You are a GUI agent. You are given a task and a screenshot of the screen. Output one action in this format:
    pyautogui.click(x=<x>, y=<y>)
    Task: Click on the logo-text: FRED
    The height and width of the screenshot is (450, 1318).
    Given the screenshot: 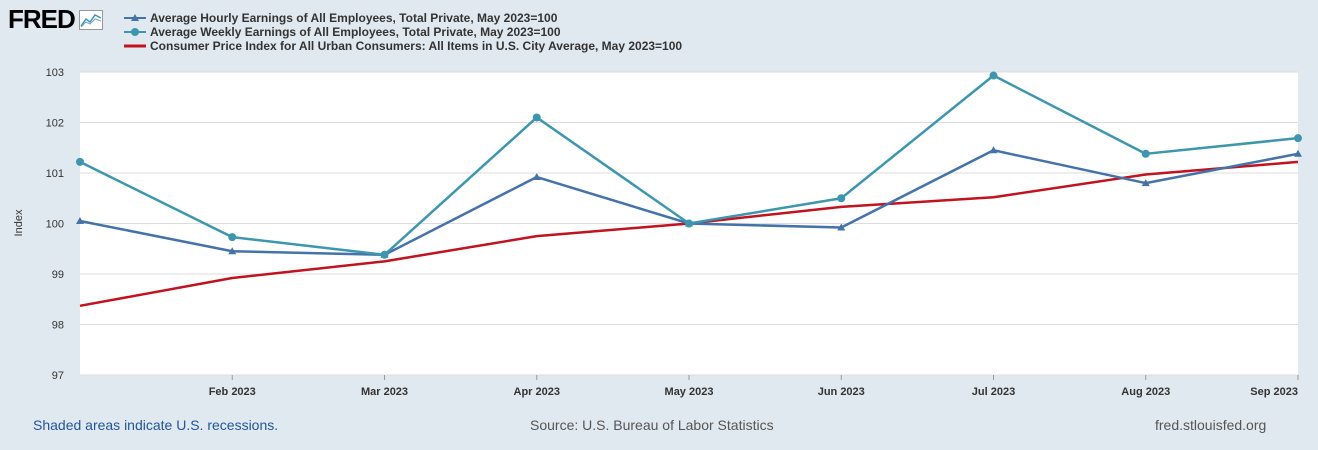 What is the action you would take?
    pyautogui.click(x=42, y=19)
    